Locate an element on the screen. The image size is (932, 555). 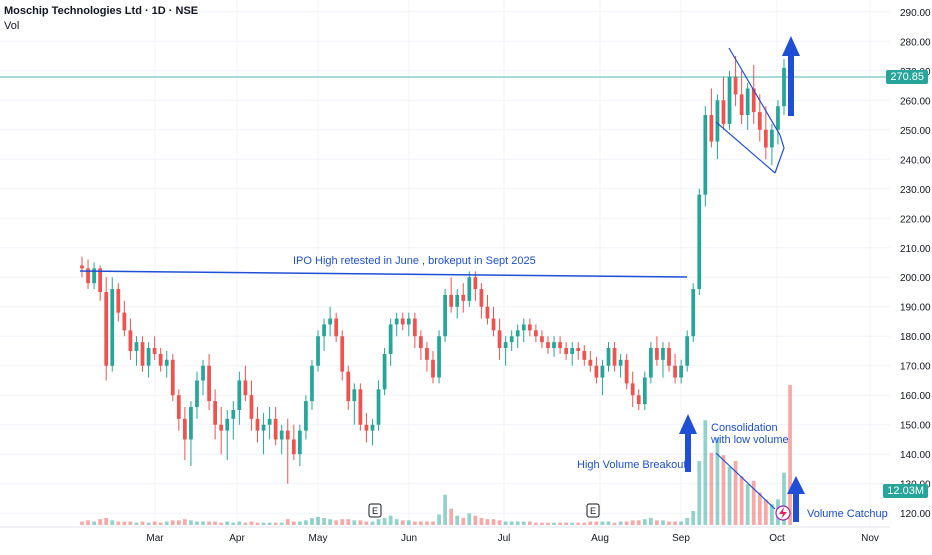
flag-channel-close is located at coordinates (779, 154).